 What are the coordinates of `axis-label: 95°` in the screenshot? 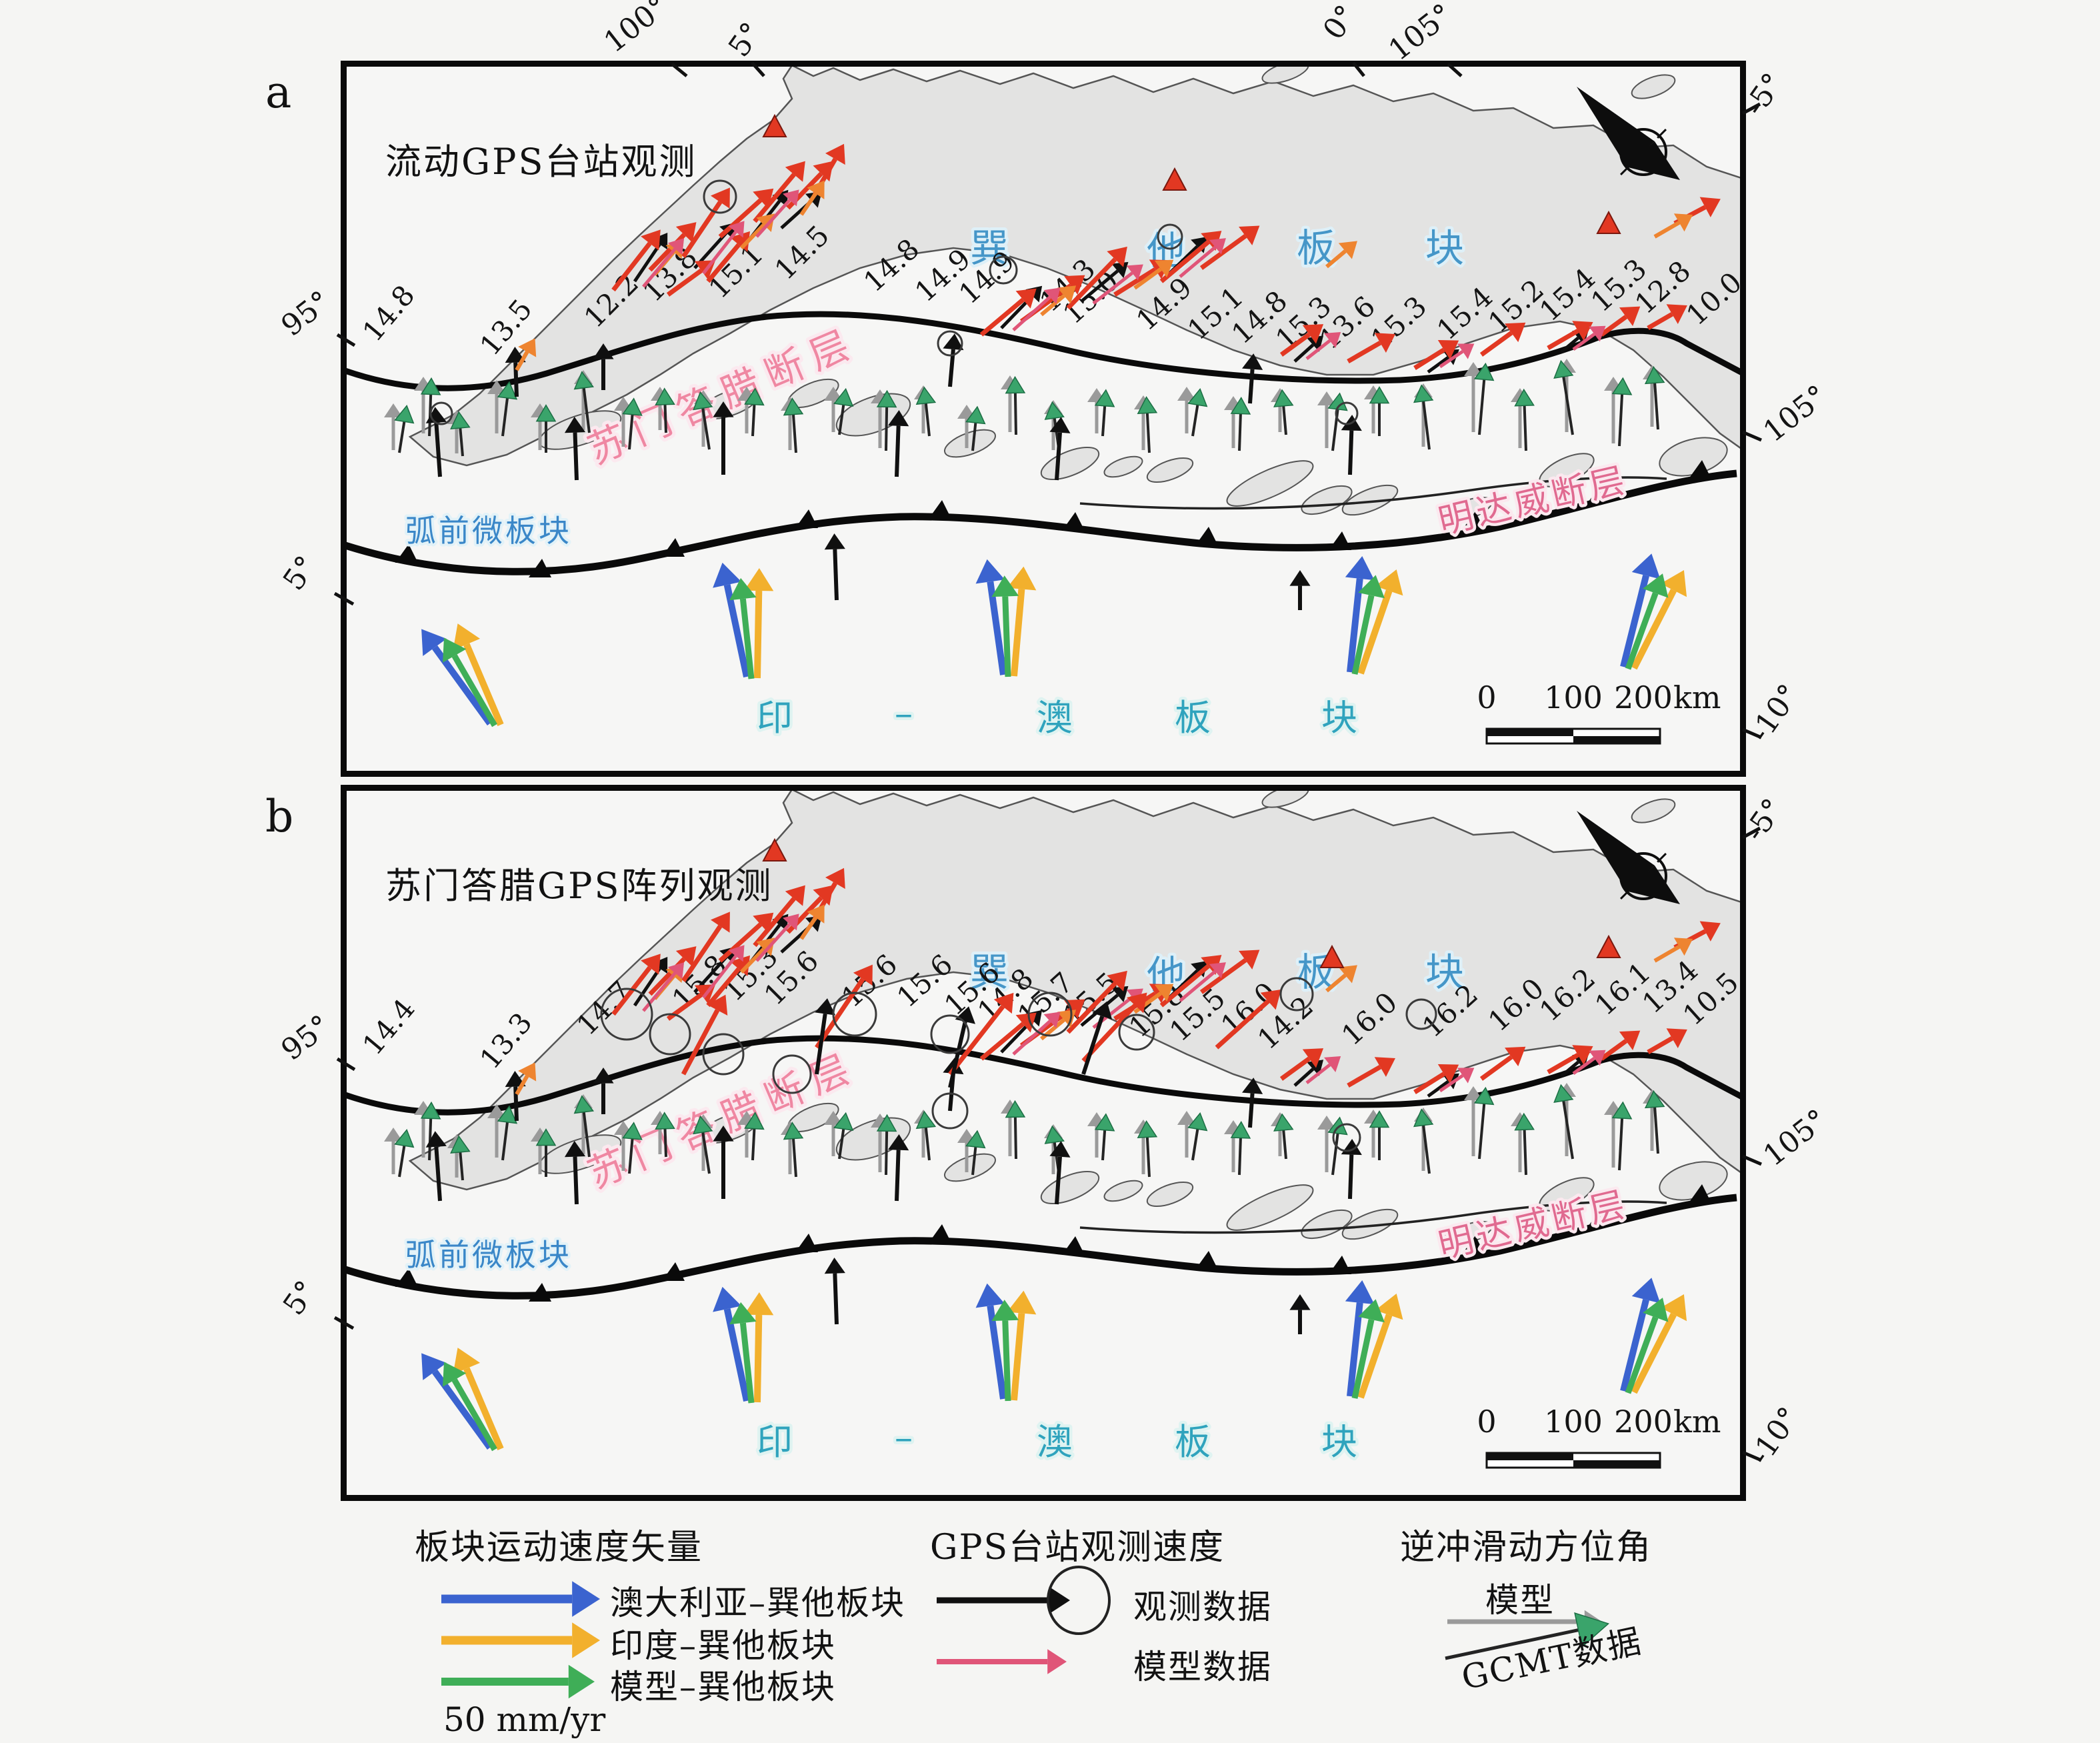 It's located at (306, 1037).